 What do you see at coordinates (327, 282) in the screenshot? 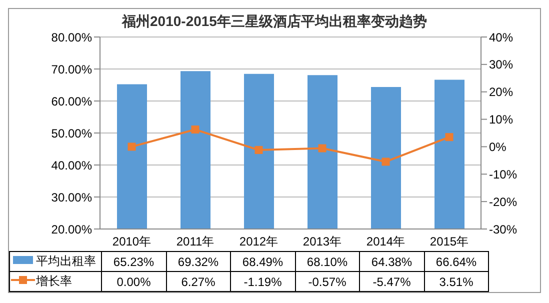
I see `data-label: -0.57%` at bounding box center [327, 282].